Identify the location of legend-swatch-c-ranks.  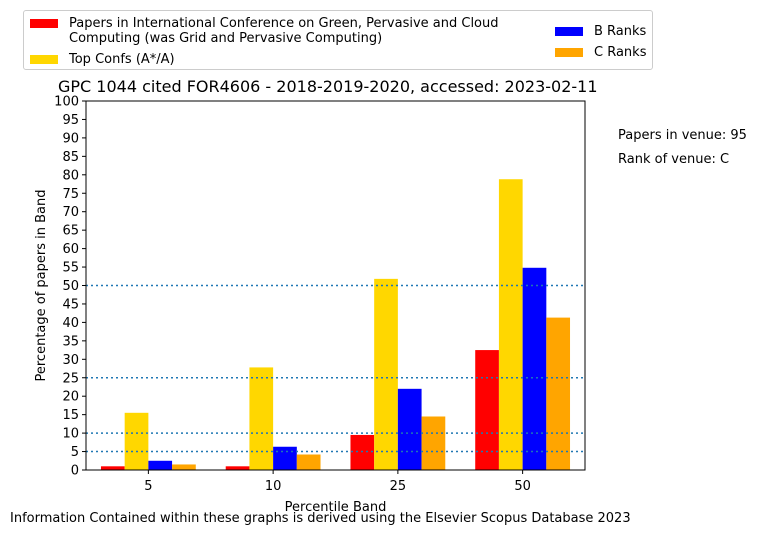
(569, 52).